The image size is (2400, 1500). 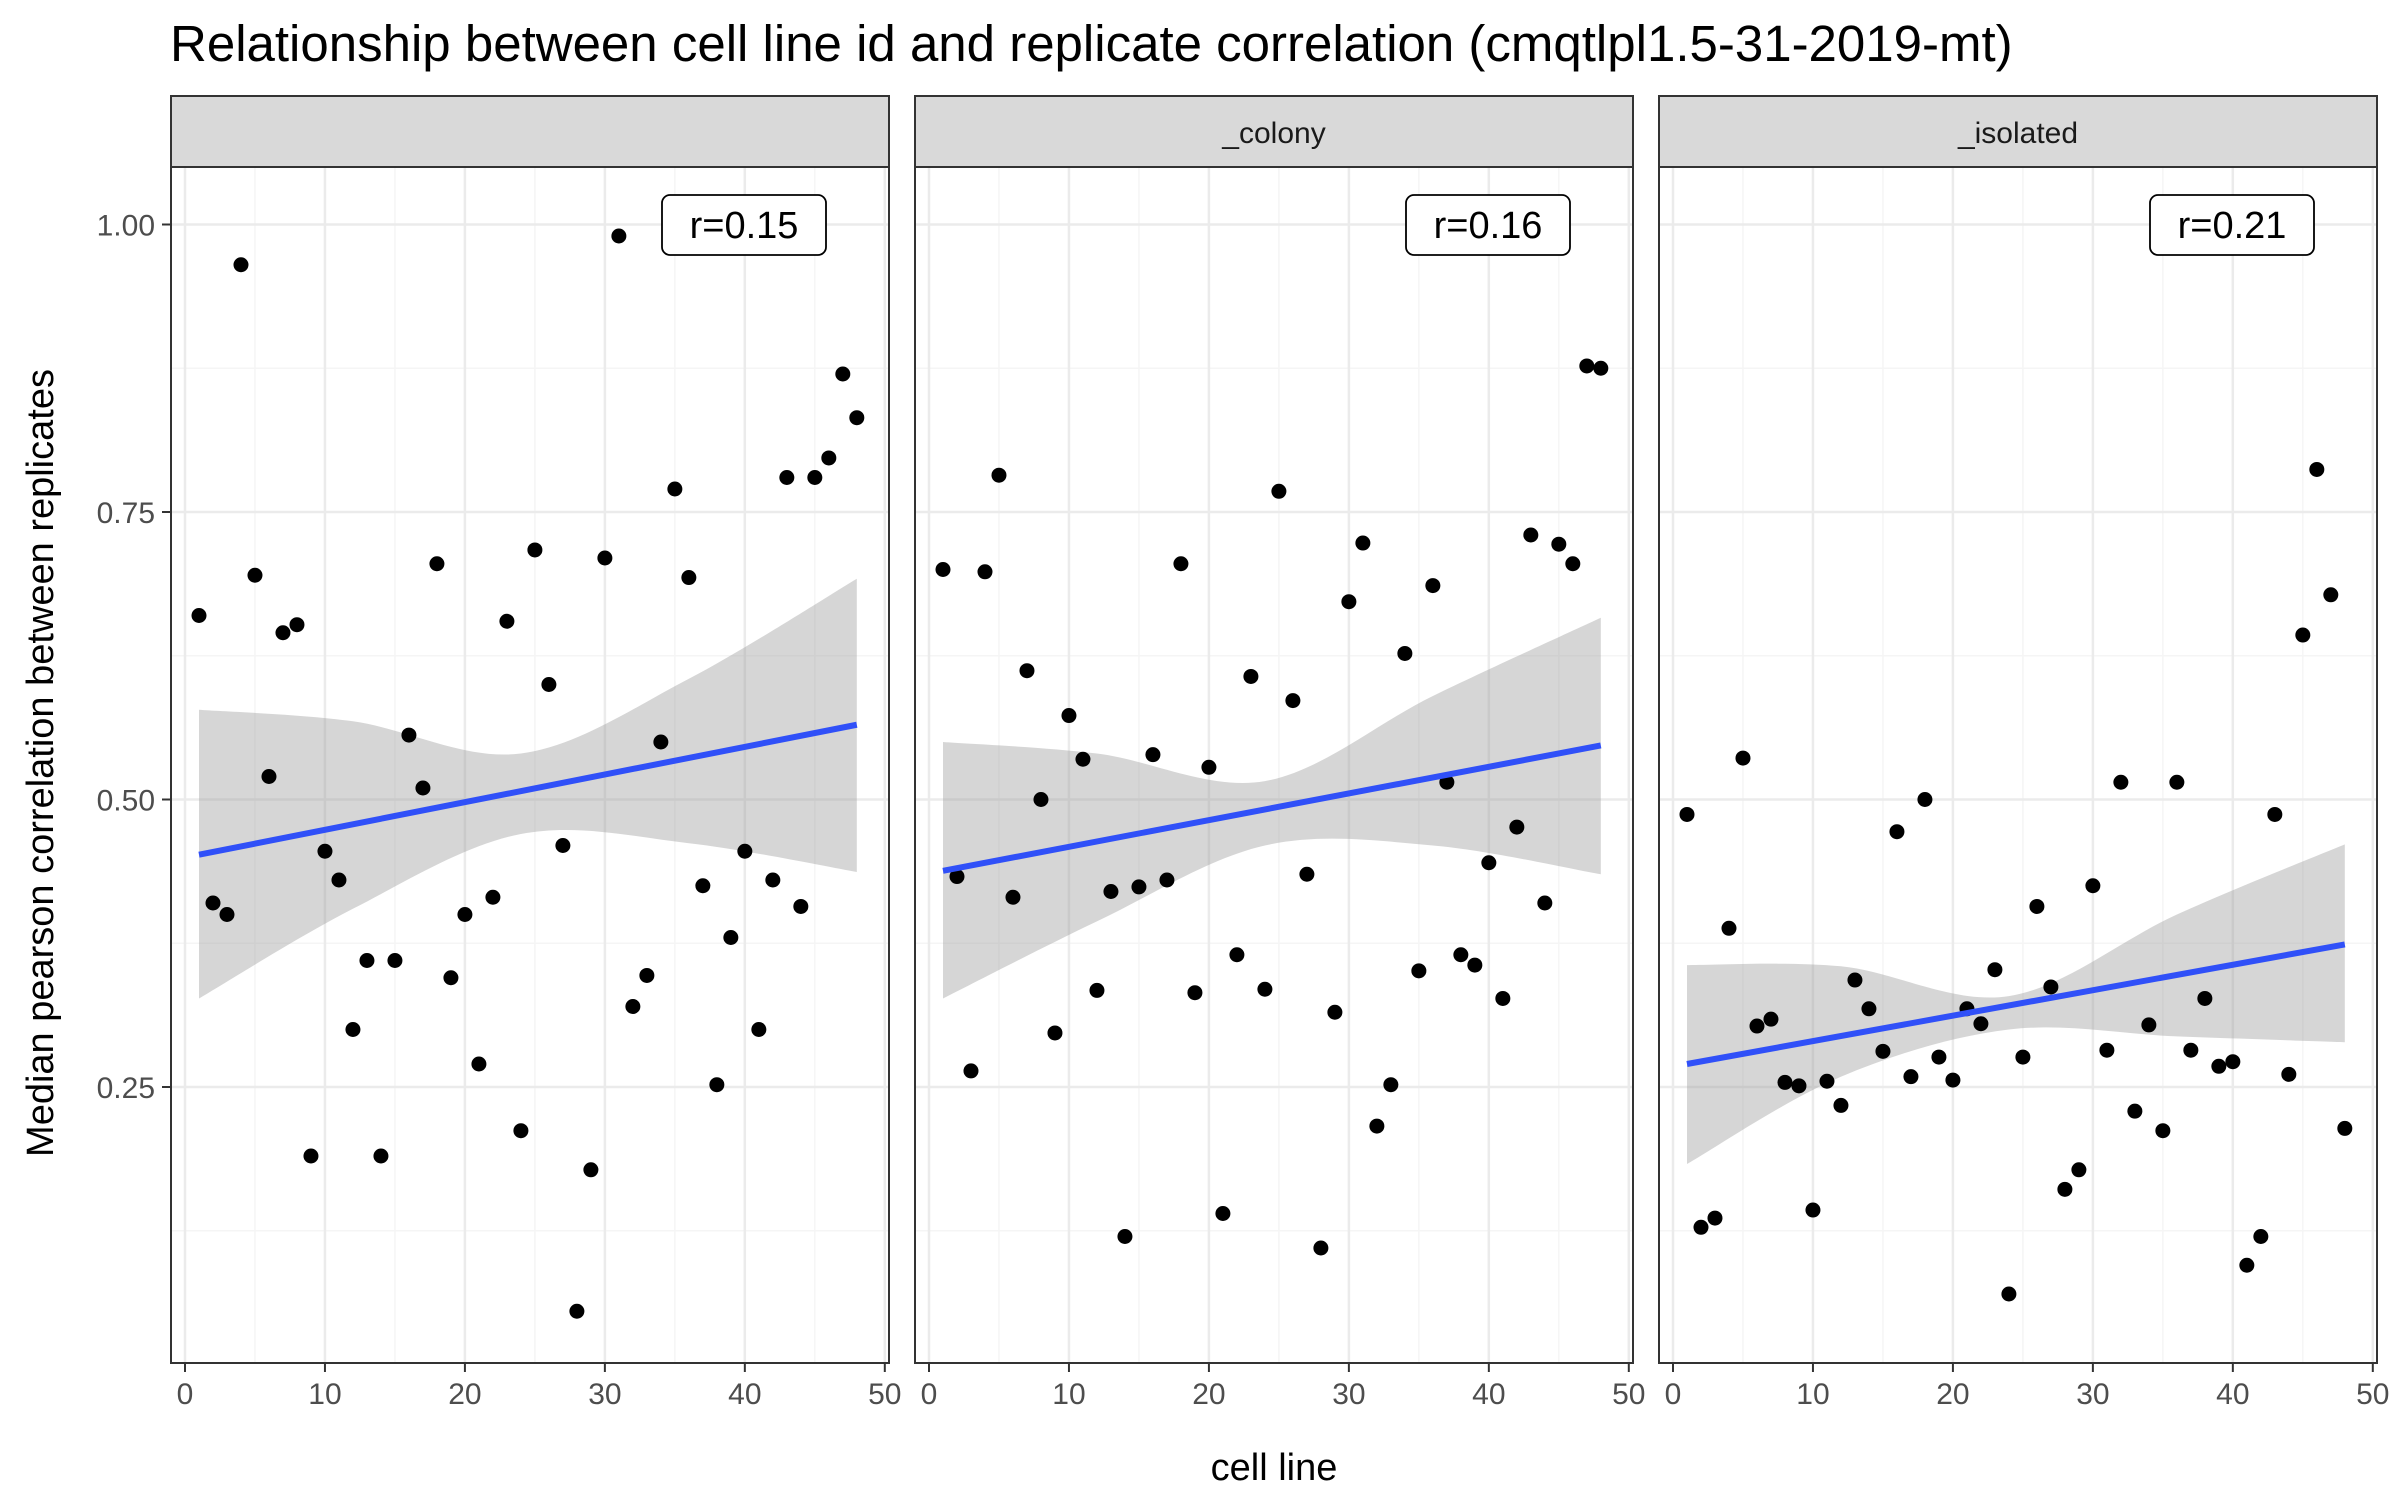 I want to click on x-tick-label: 0, so click(x=185, y=1394).